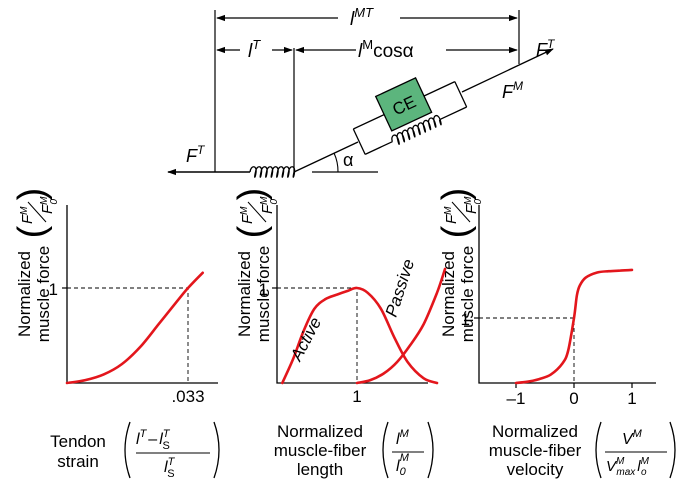 The width and height of the screenshot is (680, 486). I want to click on velocity-ylabel: Normalized muscle force ( ) FM FM0, so click(459, 265).